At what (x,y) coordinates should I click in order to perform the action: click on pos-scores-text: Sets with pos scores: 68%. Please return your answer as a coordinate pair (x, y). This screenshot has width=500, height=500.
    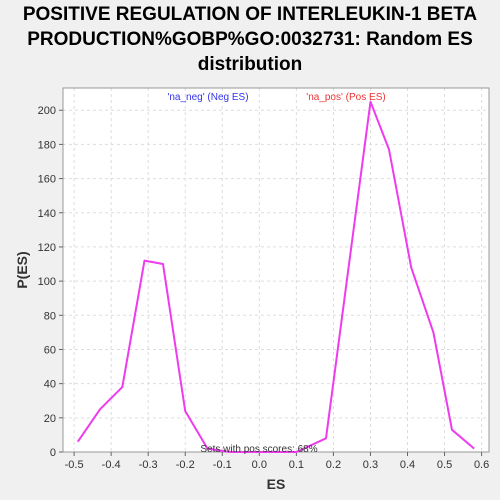
    Looking at the image, I should click on (258, 449).